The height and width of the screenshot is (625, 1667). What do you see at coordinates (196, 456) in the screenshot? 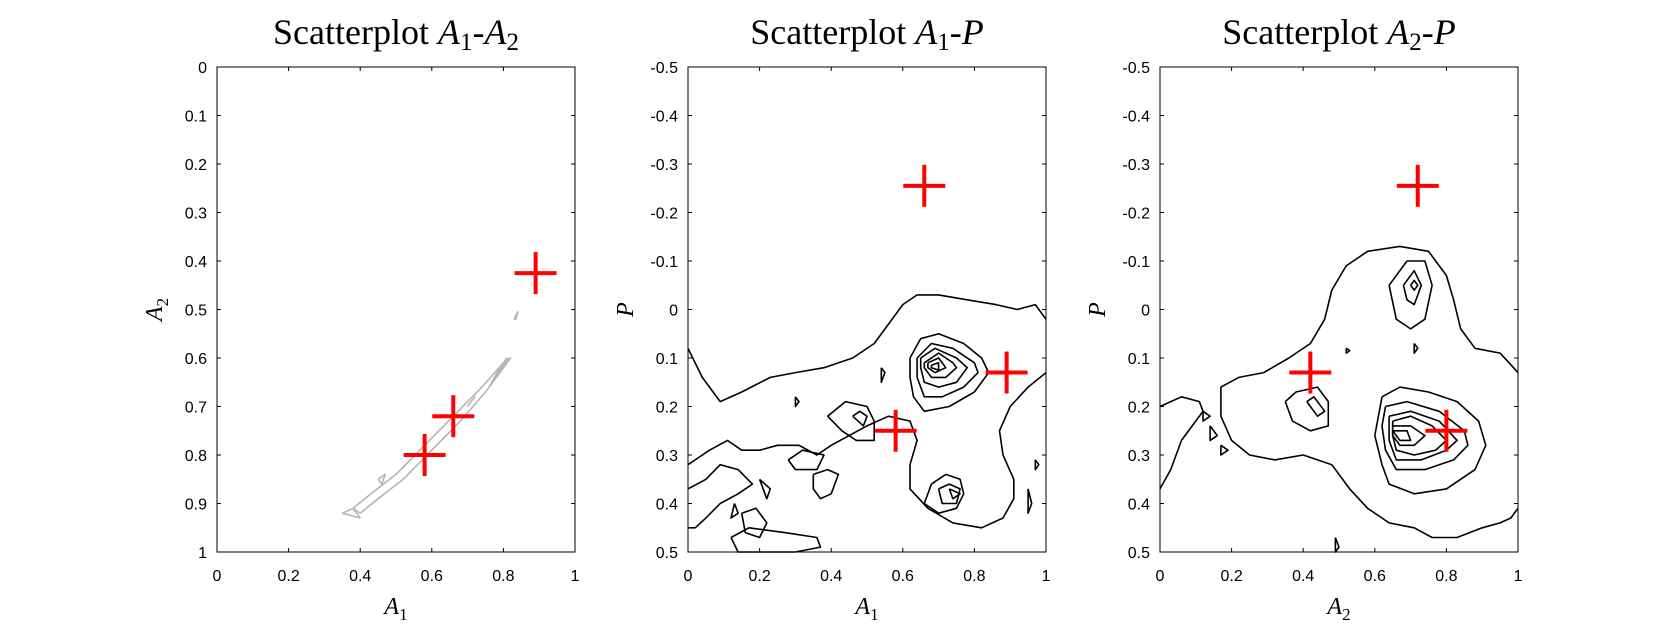
I see `y-tick-label: 0.8` at bounding box center [196, 456].